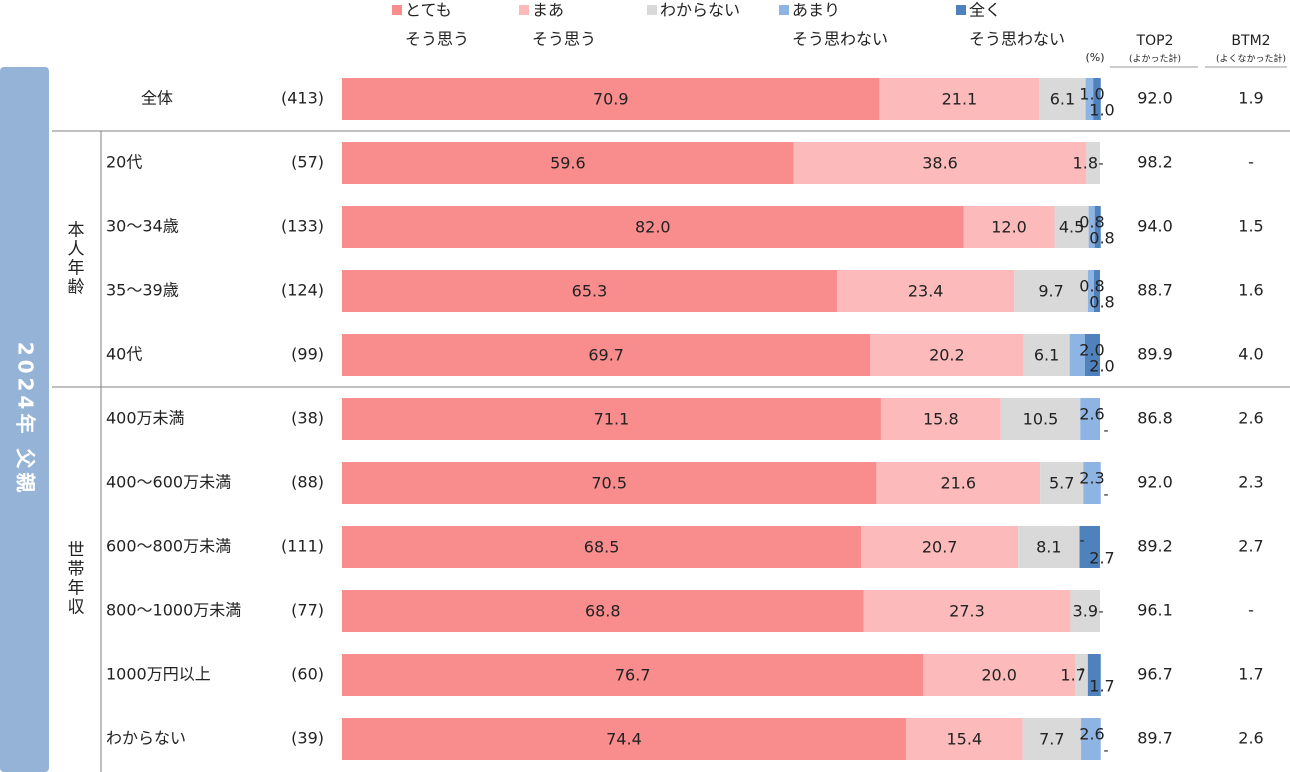 This screenshot has height=772, width=1290. What do you see at coordinates (967, 611) in the screenshot?
I see `data-label: 27.3` at bounding box center [967, 611].